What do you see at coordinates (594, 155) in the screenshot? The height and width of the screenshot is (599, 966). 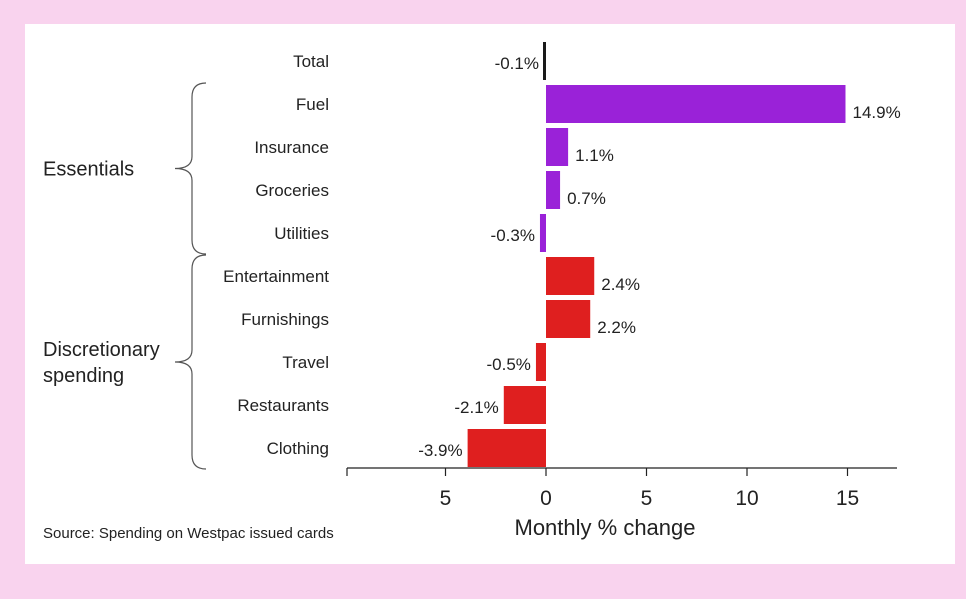 I see `value-label-insurance: 1.1%` at bounding box center [594, 155].